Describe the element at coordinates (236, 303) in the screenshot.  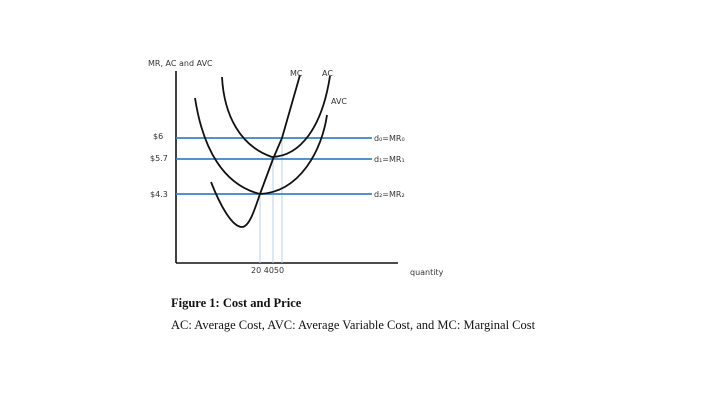
I see `figure-title: Figure 1: Cost and Price` at that location.